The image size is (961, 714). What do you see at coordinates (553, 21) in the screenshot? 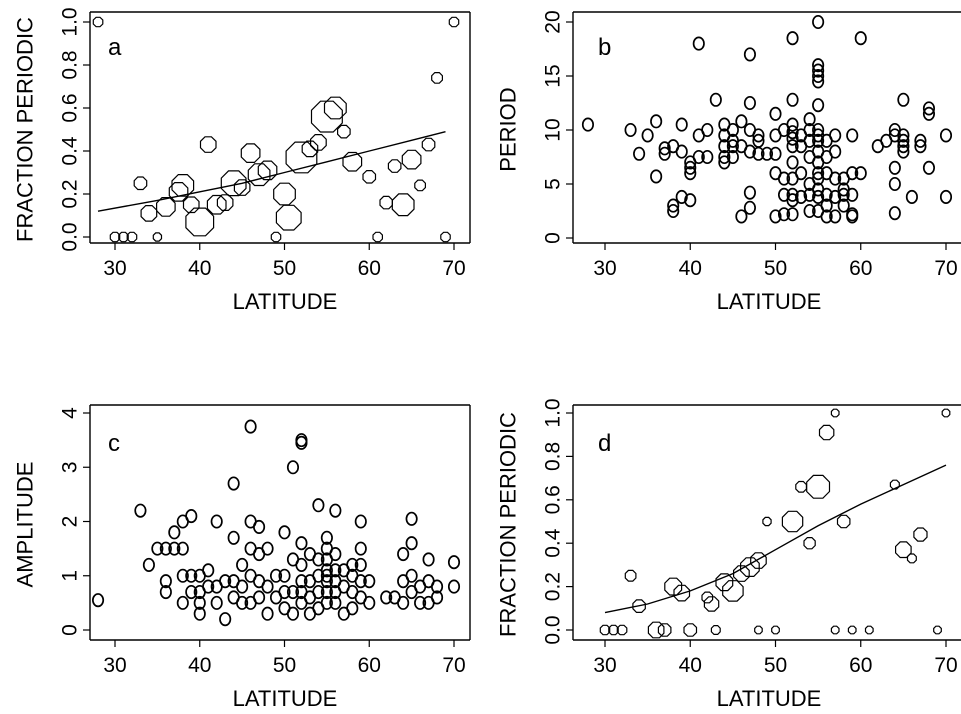
I see `y-tick-label: 20` at bounding box center [553, 21].